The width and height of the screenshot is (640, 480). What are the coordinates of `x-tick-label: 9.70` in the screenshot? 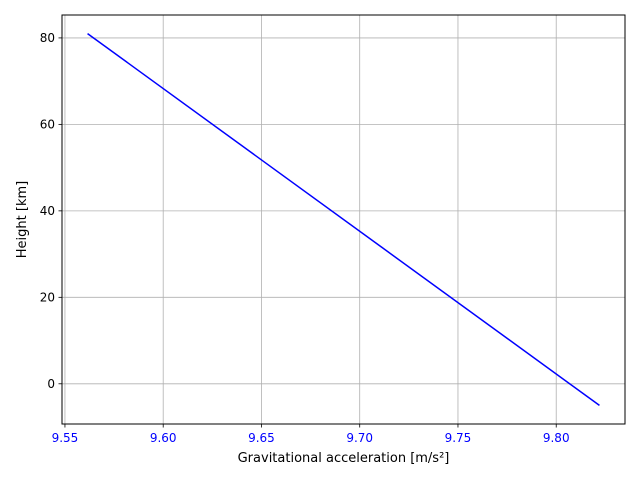 It's located at (359, 438).